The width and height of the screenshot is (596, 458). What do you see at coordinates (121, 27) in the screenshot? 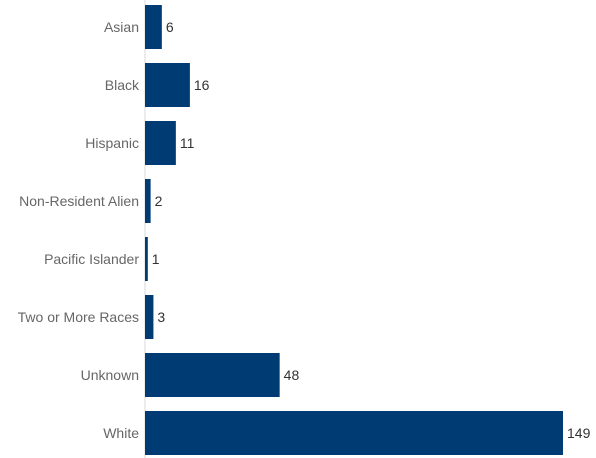
I see `category-label-asian: Asian` at bounding box center [121, 27].